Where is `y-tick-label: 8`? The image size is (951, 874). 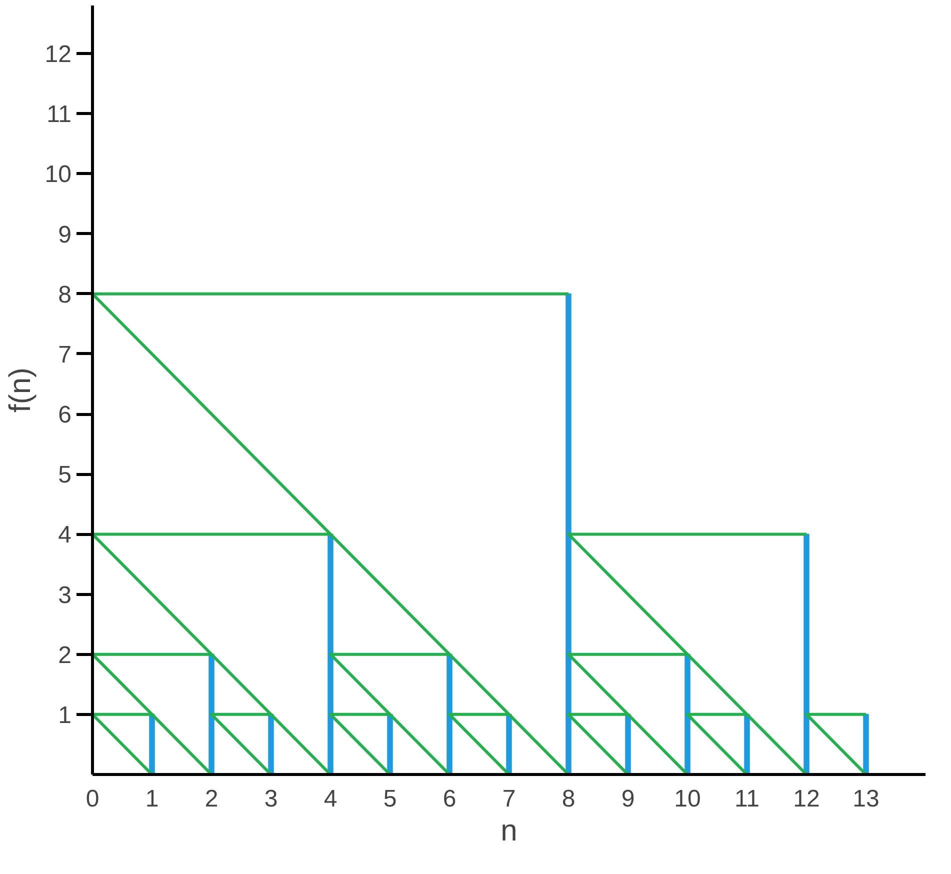
y-tick-label: 8 is located at coordinates (65, 294).